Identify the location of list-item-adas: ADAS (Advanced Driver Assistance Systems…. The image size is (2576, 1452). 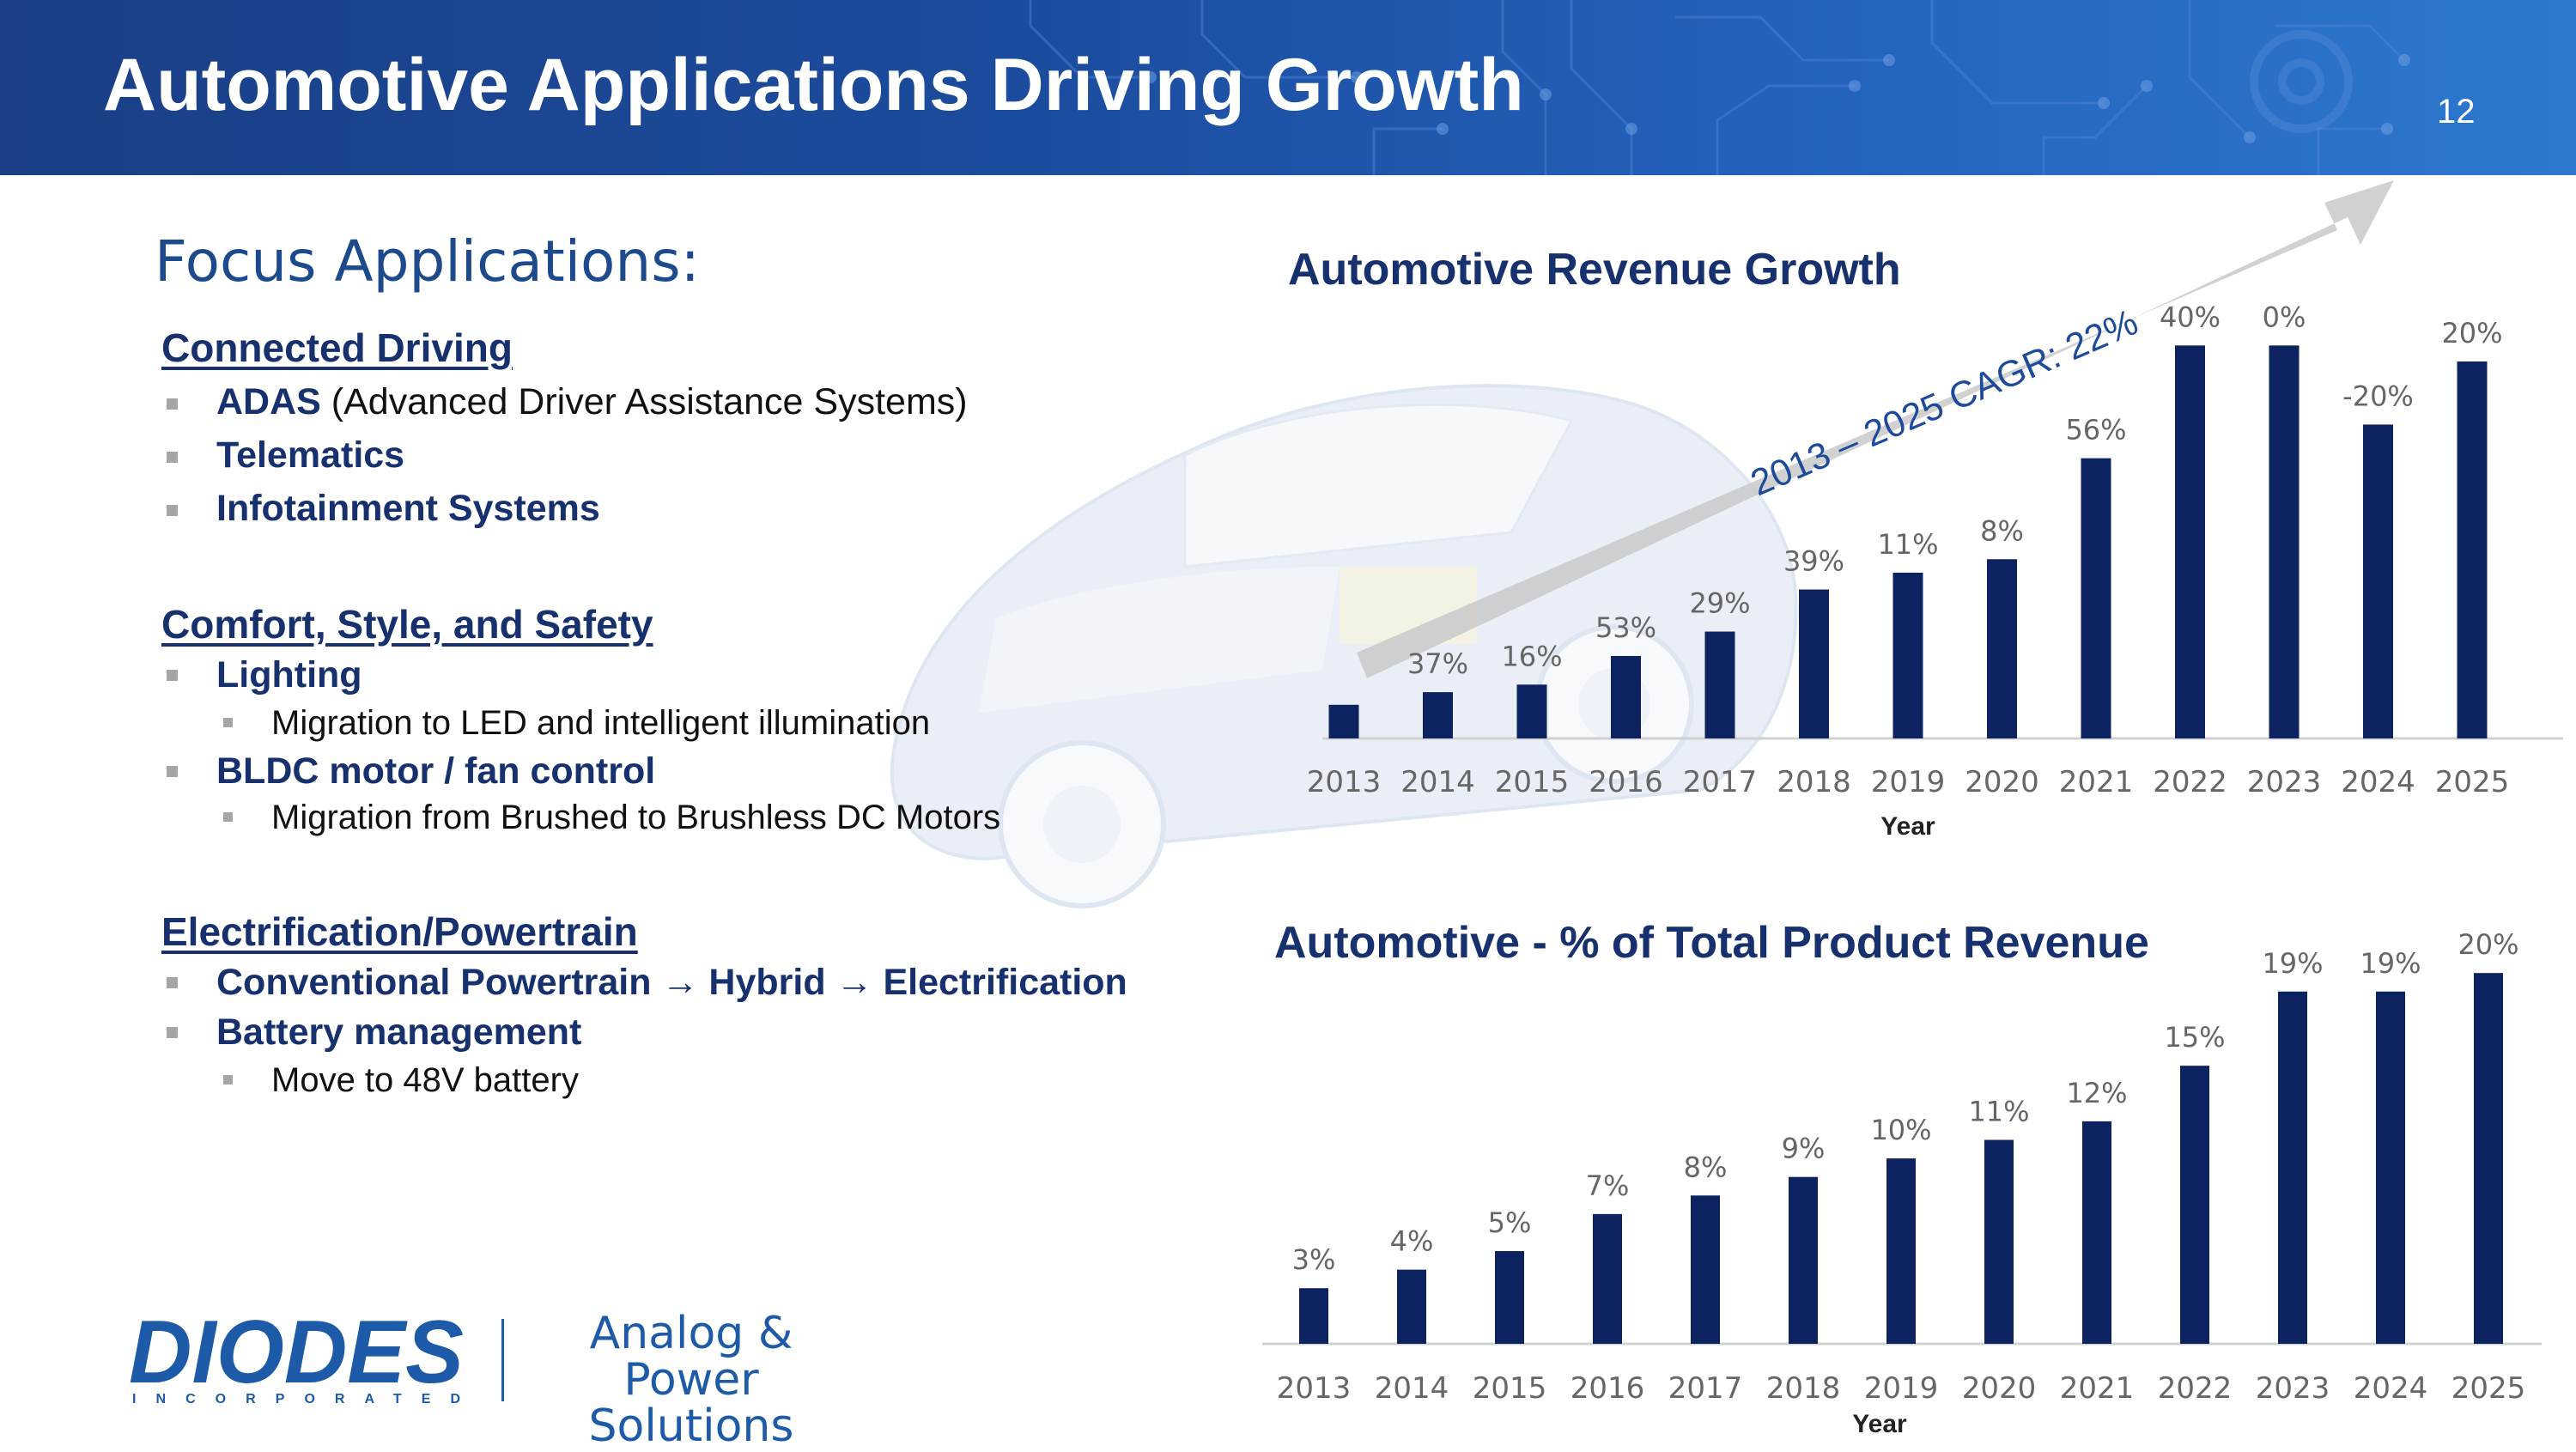
(592, 402).